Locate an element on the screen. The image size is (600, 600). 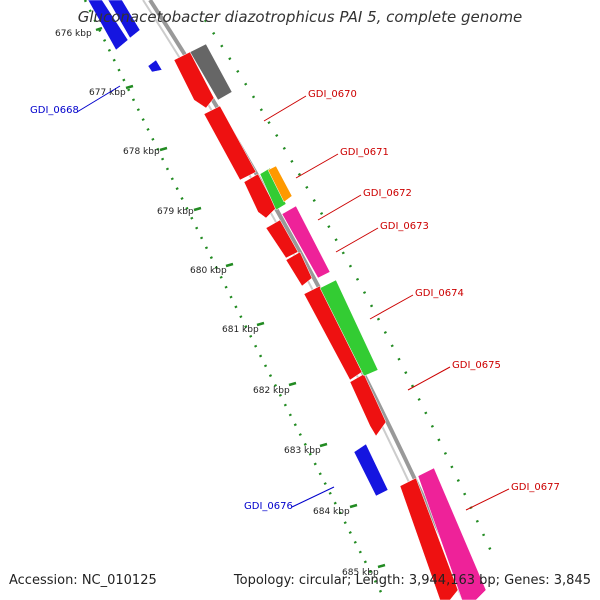
gene-label: GDI_0672 is located at coordinates (387, 193).